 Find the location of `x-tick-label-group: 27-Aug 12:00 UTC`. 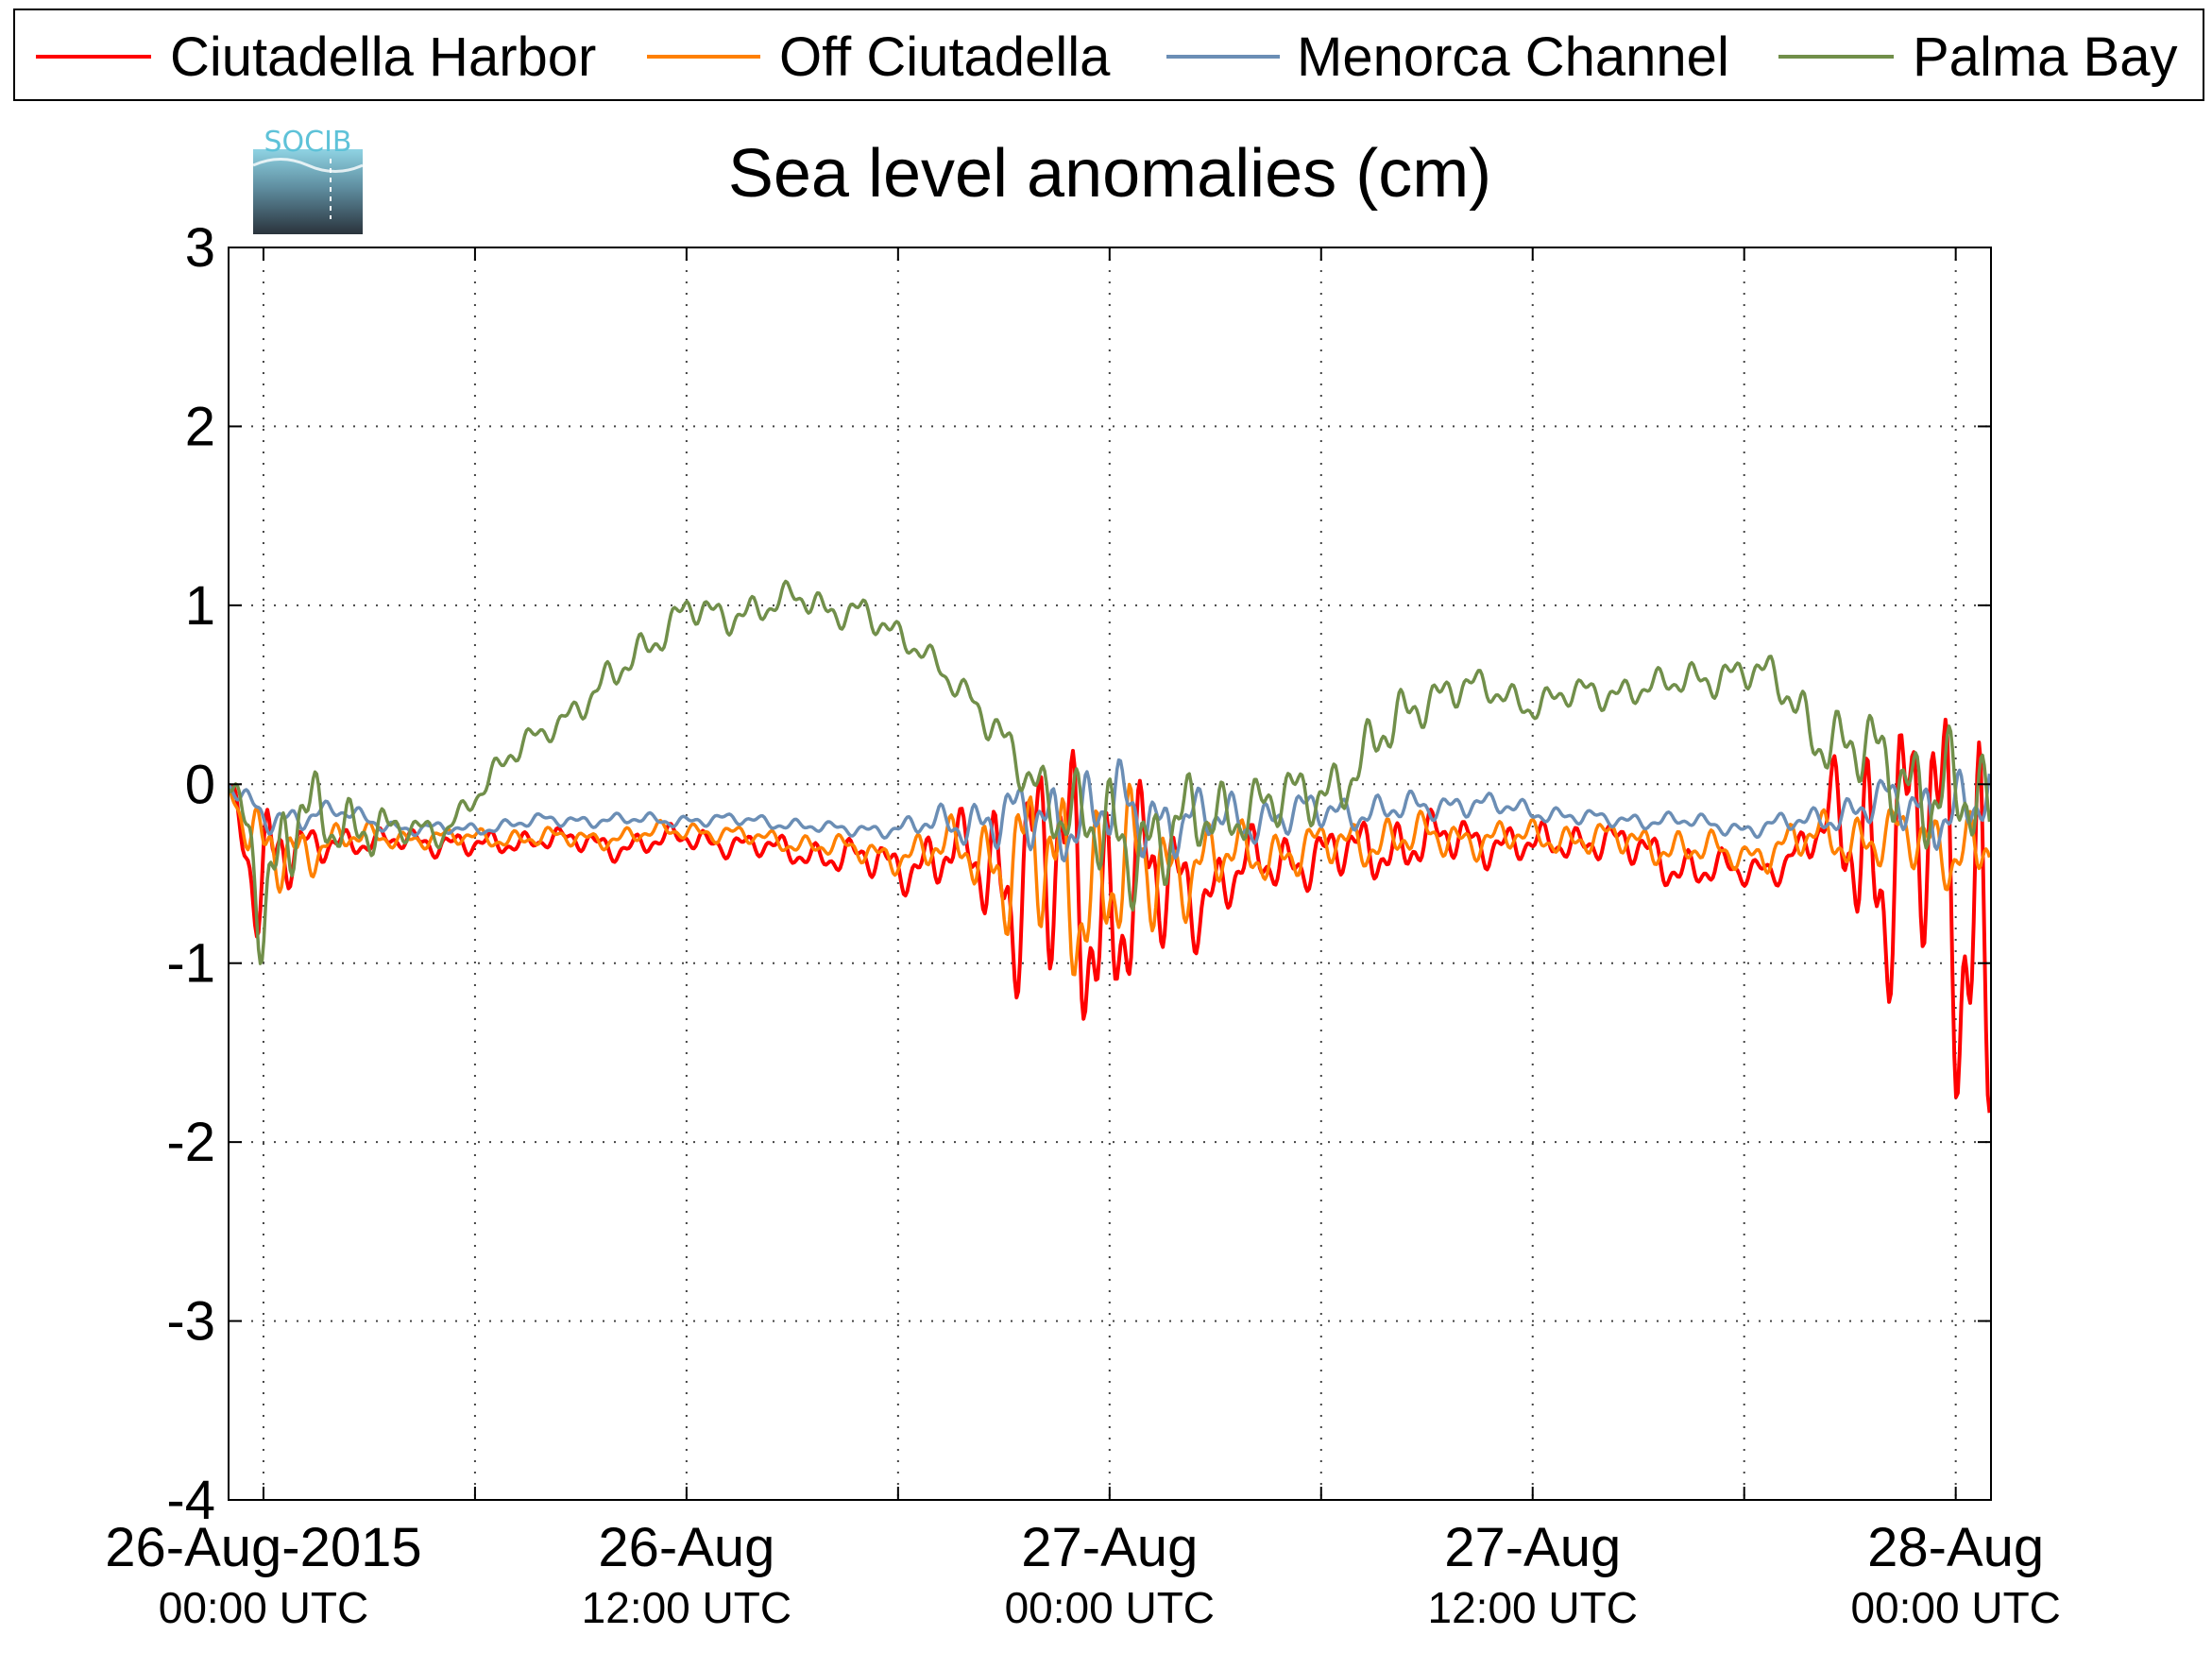

x-tick-label-group: 27-Aug 12:00 UTC is located at coordinates (1533, 1575).